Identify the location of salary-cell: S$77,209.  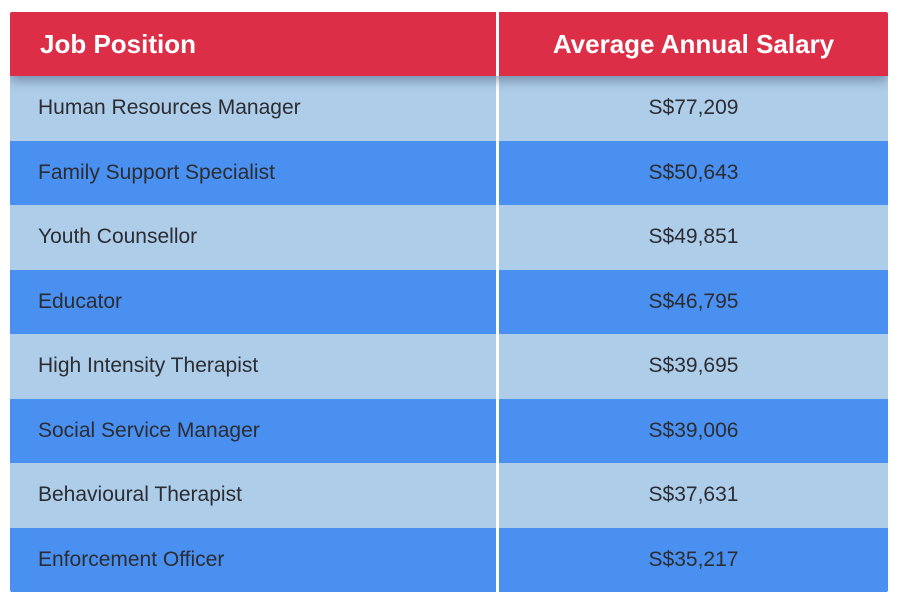
(692, 108).